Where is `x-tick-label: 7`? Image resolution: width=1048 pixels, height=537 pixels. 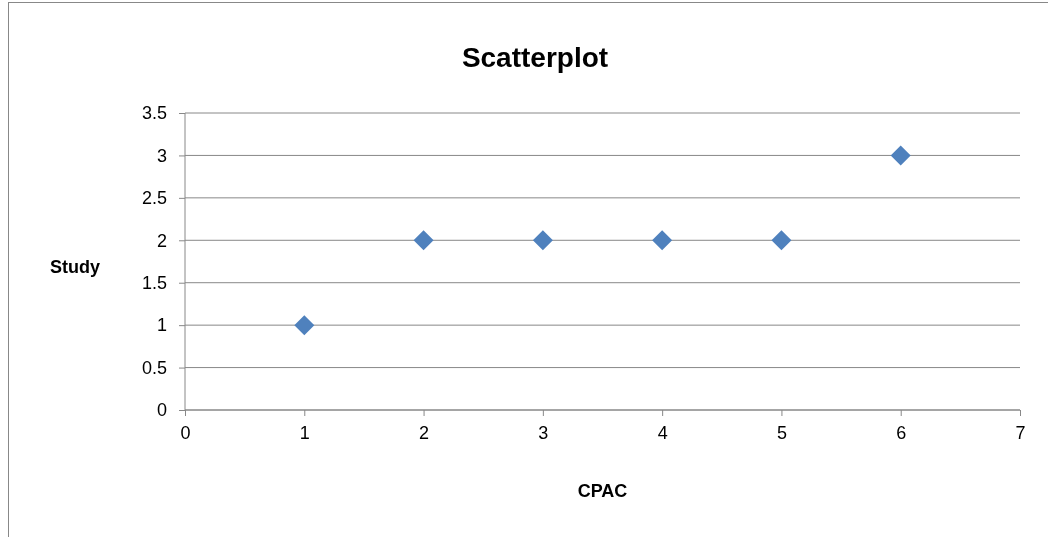 x-tick-label: 7 is located at coordinates (1020, 432).